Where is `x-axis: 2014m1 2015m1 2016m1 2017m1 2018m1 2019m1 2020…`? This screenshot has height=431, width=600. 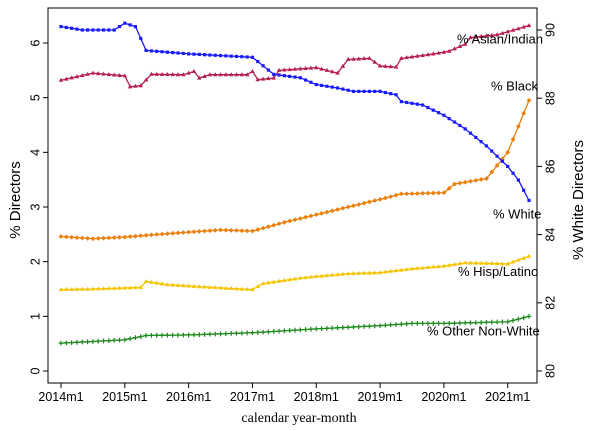 x-axis: 2014m1 2015m1 2016m1 2017m1 2018m1 2019m1 2020… is located at coordinates (284, 393).